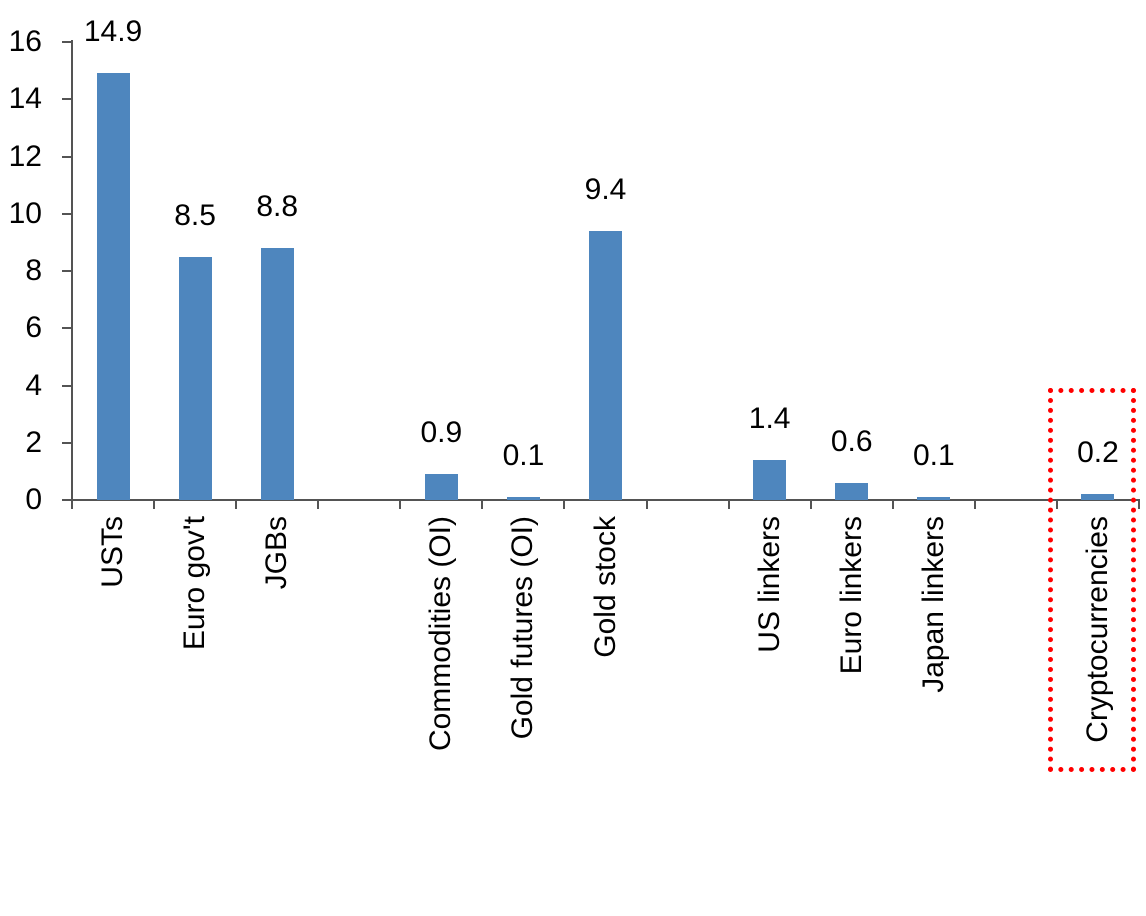 This screenshot has height=916, width=1146. I want to click on category-label-jgbs: JGBs, so click(277, 553).